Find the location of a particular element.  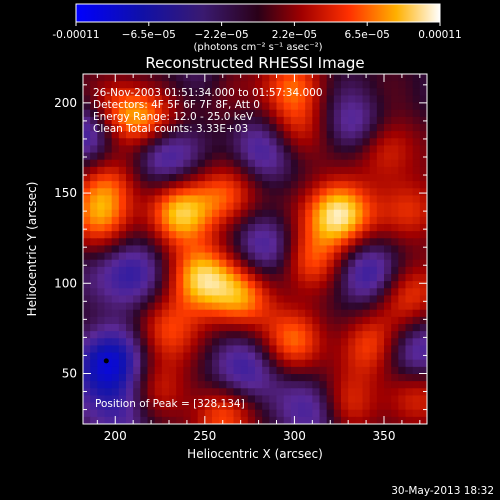

y-tick-label: 200 is located at coordinates (65, 103).